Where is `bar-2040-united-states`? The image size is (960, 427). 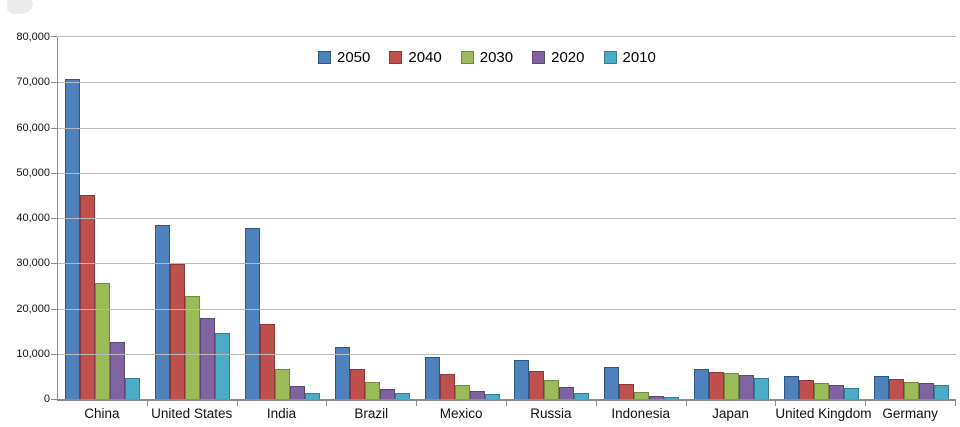 bar-2040-united-states is located at coordinates (178, 331).